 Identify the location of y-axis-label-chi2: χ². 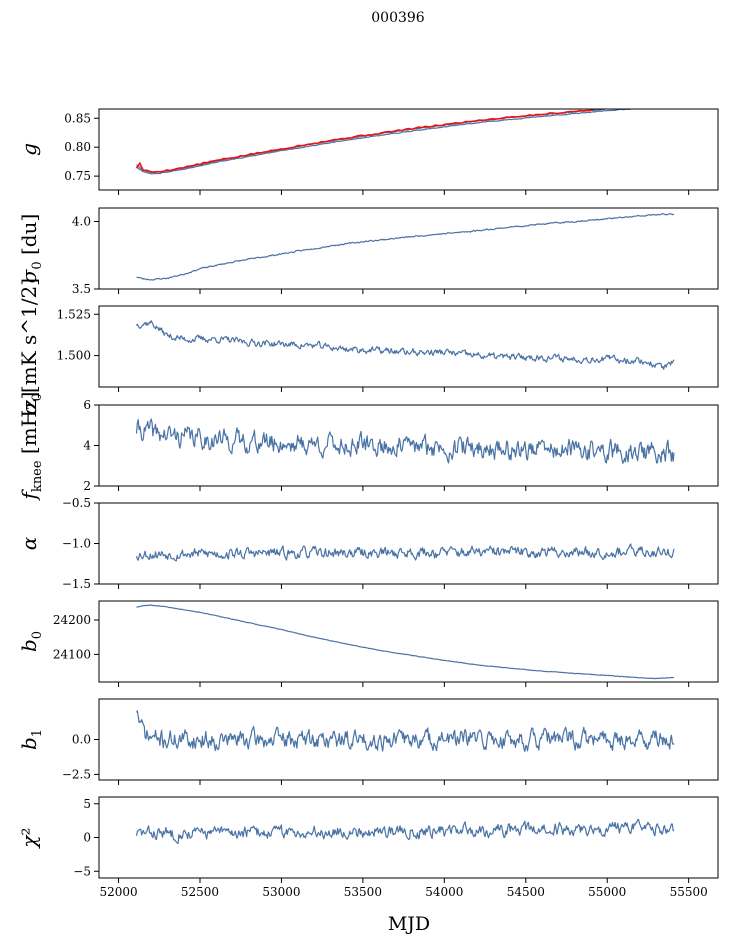
(29, 838).